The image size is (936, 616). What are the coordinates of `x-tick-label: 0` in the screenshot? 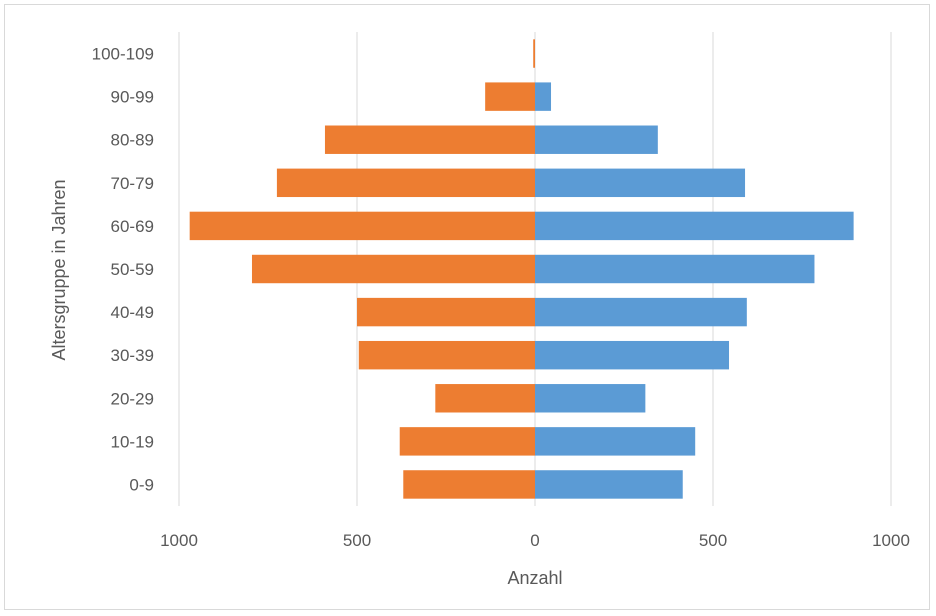 It's located at (534, 540).